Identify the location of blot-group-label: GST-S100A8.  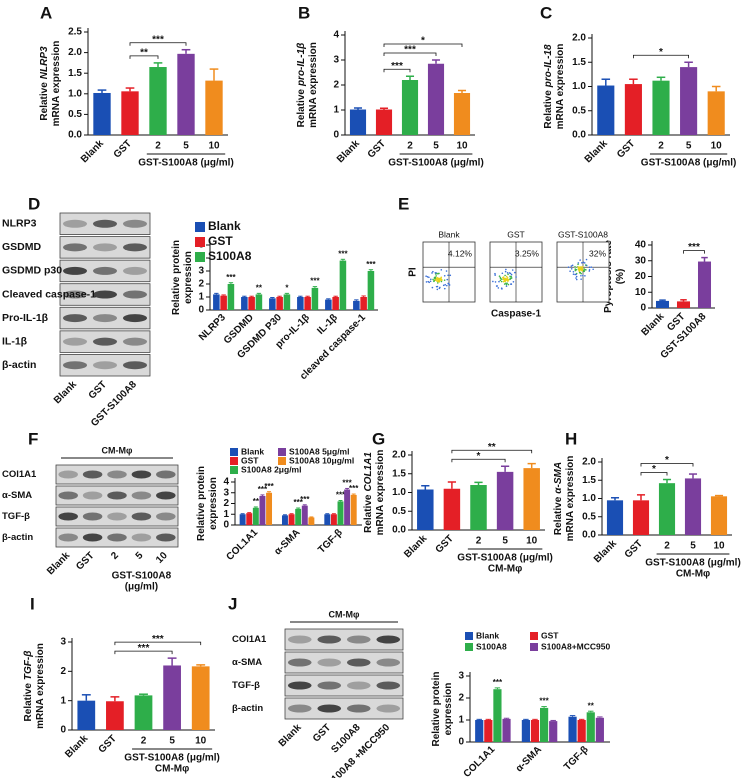
(142, 576).